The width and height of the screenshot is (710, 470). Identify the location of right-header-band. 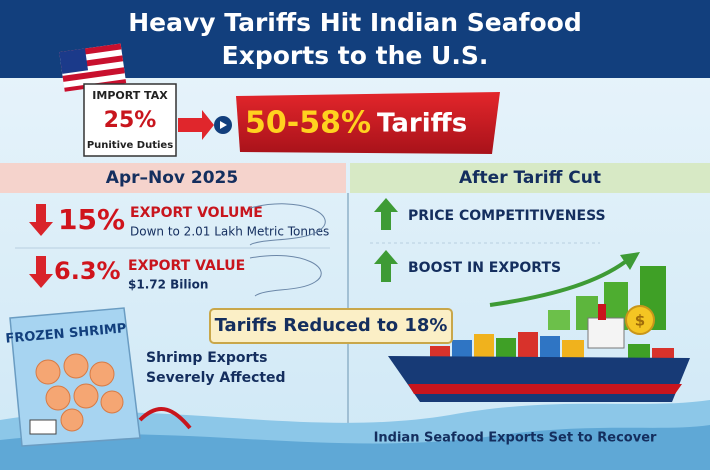
(530, 178).